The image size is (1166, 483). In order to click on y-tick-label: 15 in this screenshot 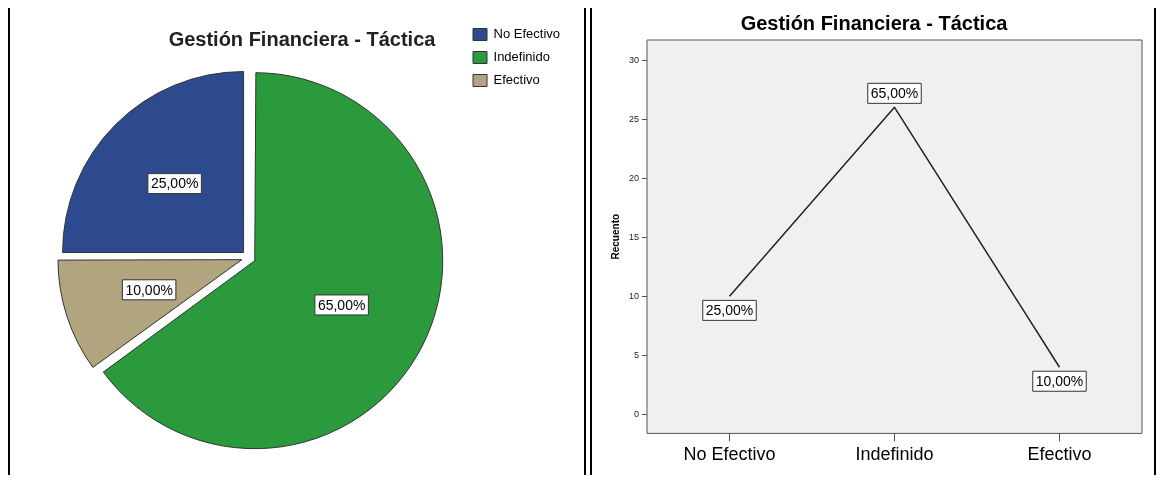, I will do `click(634, 236)`.